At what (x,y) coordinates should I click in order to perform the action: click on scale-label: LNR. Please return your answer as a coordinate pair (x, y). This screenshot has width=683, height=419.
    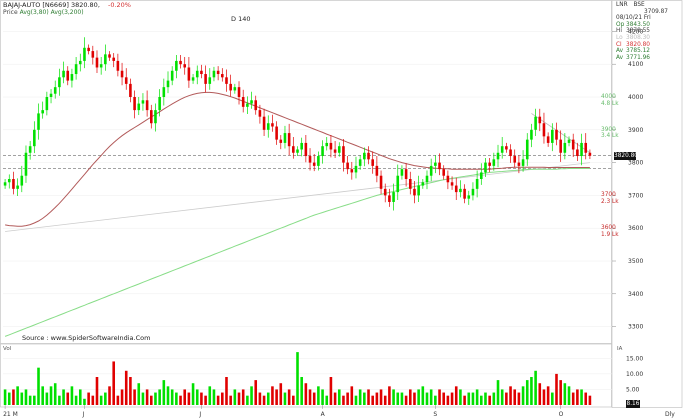
    Looking at the image, I should click on (622, 5).